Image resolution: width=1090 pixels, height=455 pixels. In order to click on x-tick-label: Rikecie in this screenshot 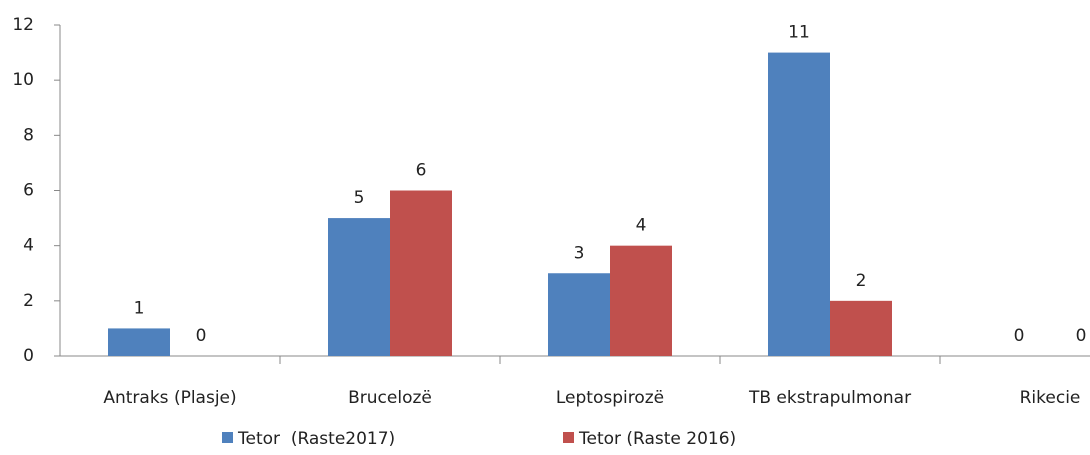, I will do `click(1050, 398)`.